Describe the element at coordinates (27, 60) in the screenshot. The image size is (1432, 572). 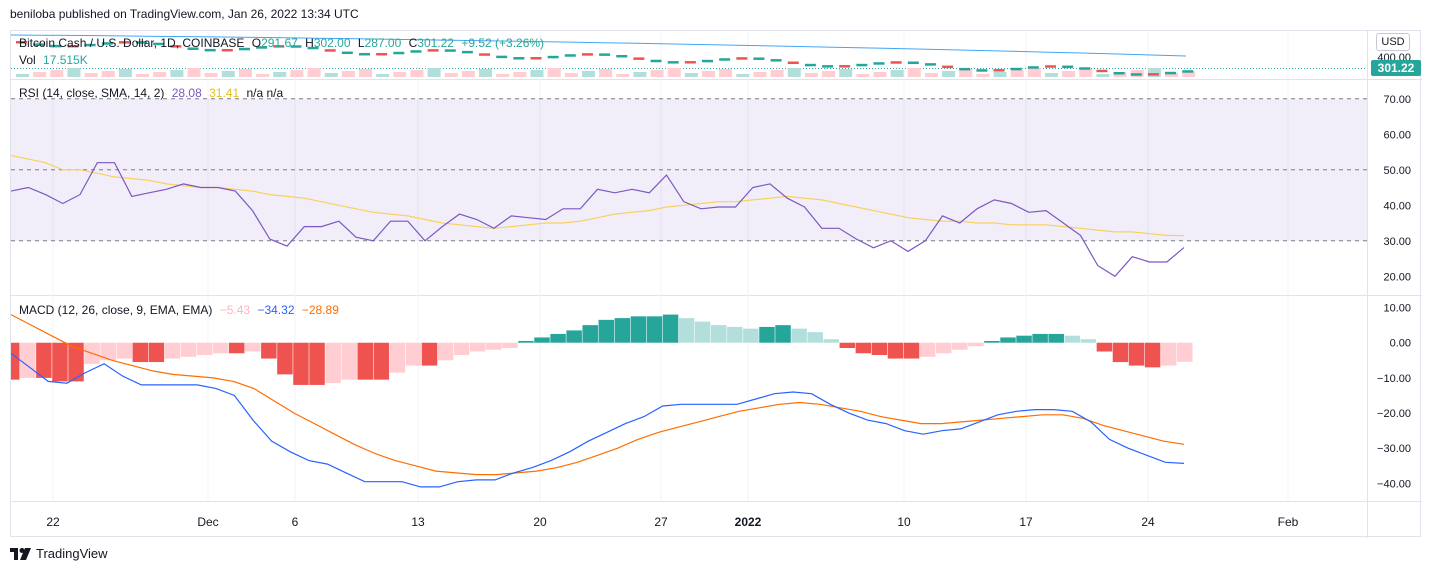
I see `volume-label: Vol` at that location.